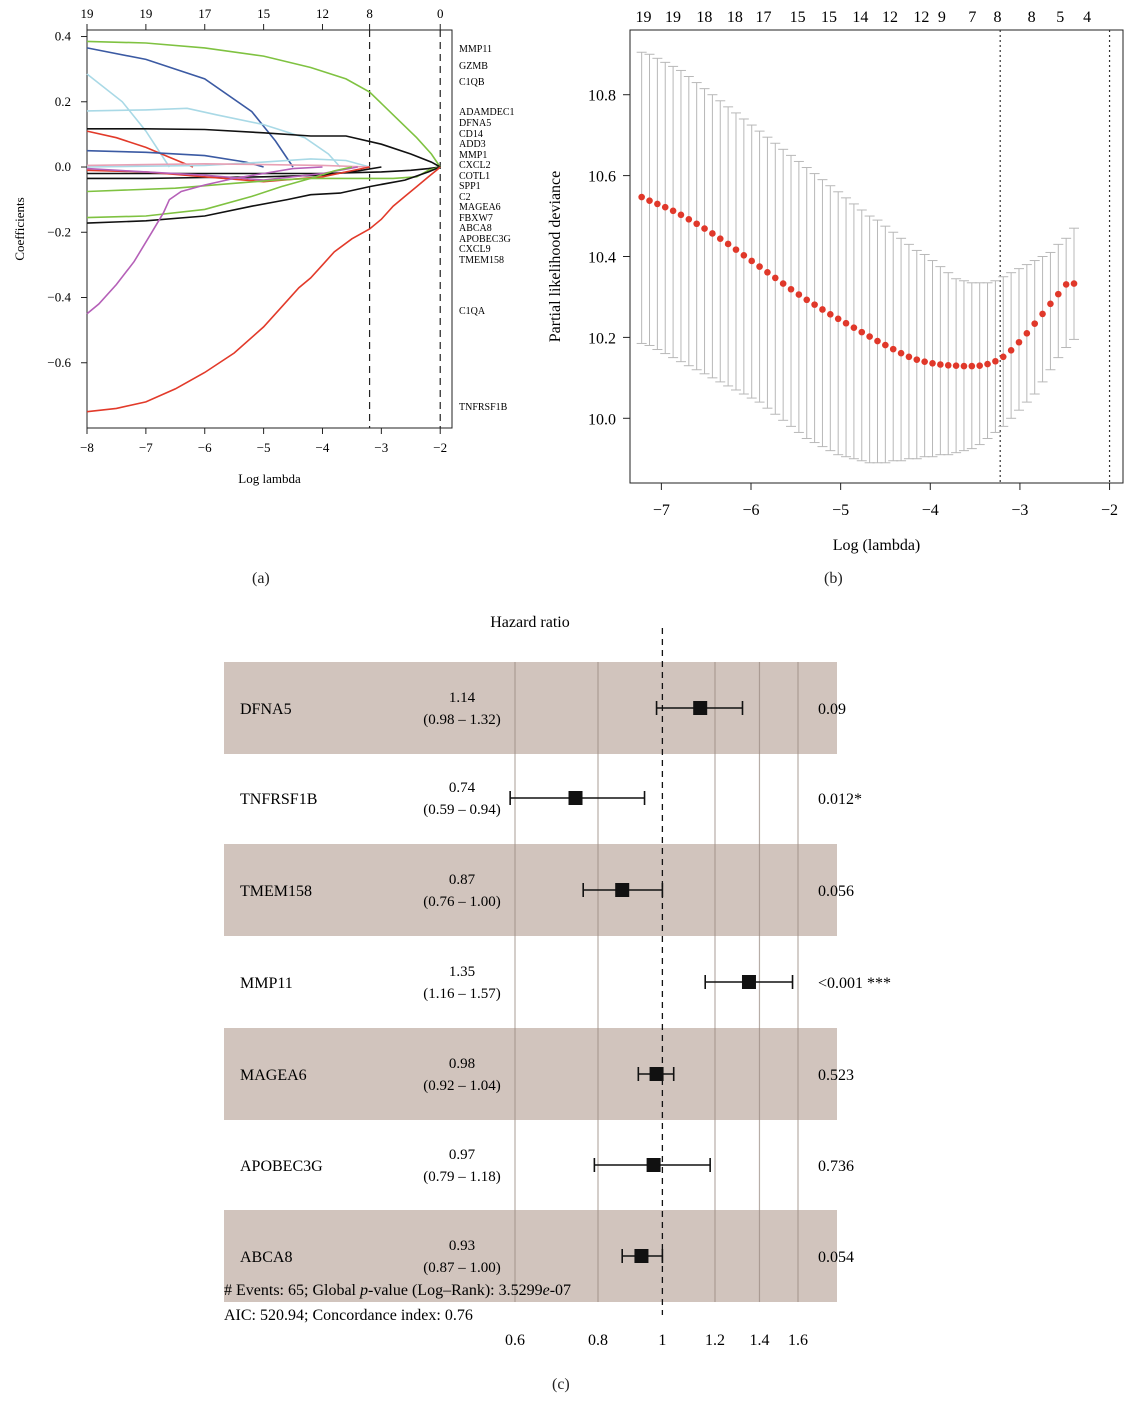  What do you see at coordinates (63, 101) in the screenshot?
I see `y-tick-label-a: 0.2` at bounding box center [63, 101].